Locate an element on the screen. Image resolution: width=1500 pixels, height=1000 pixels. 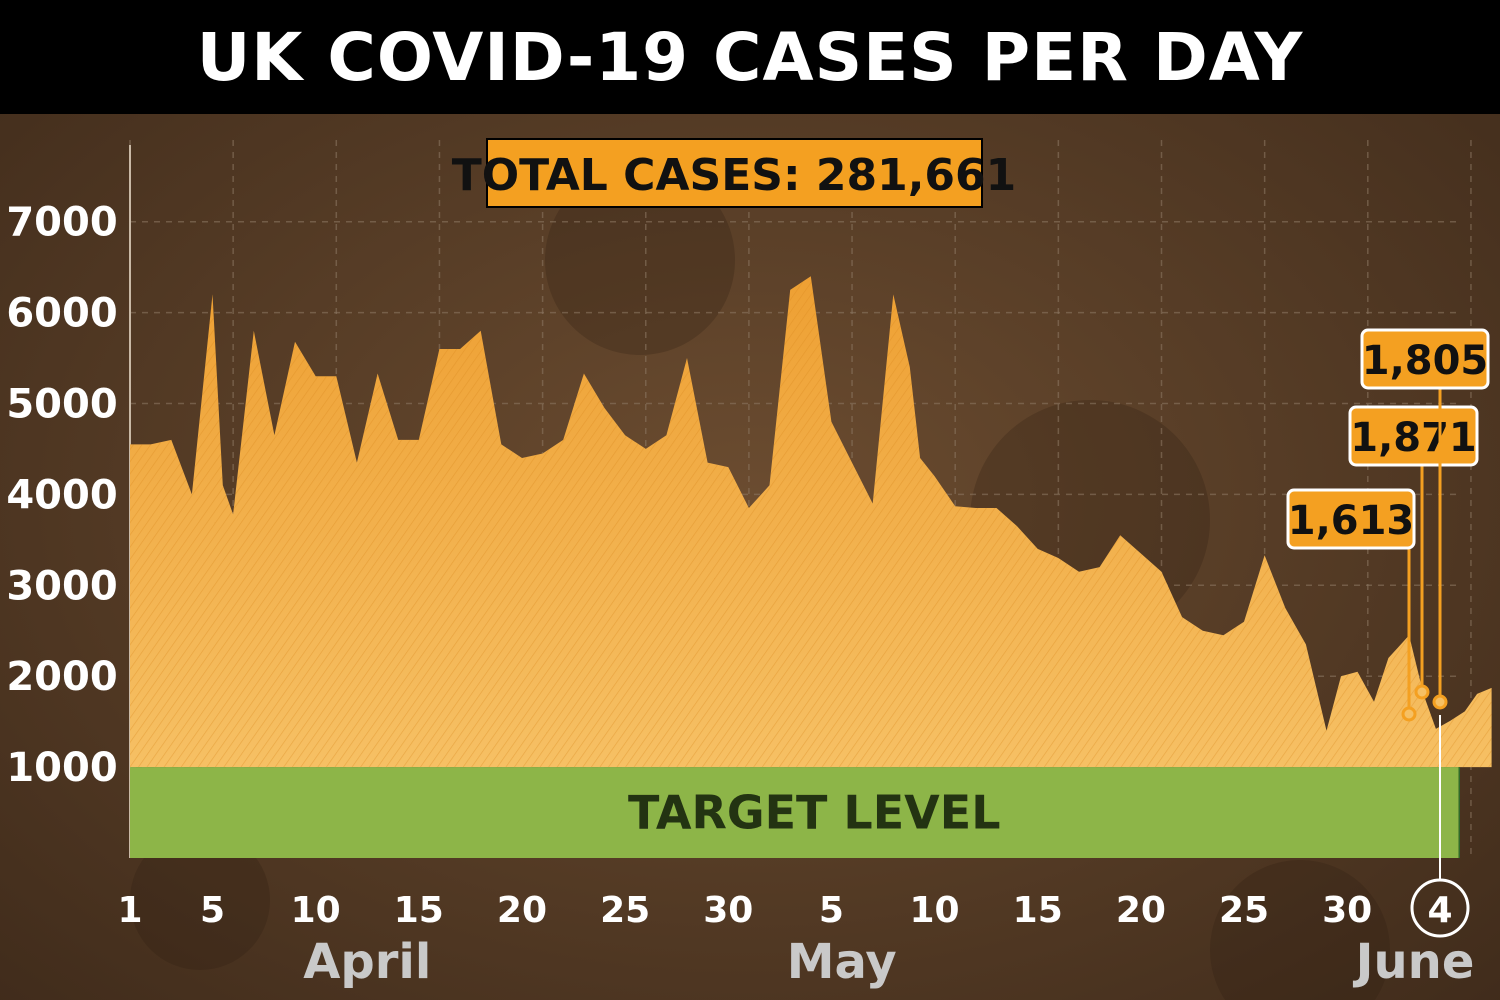
x-tick-label: 1 is located at coordinates (129, 910).